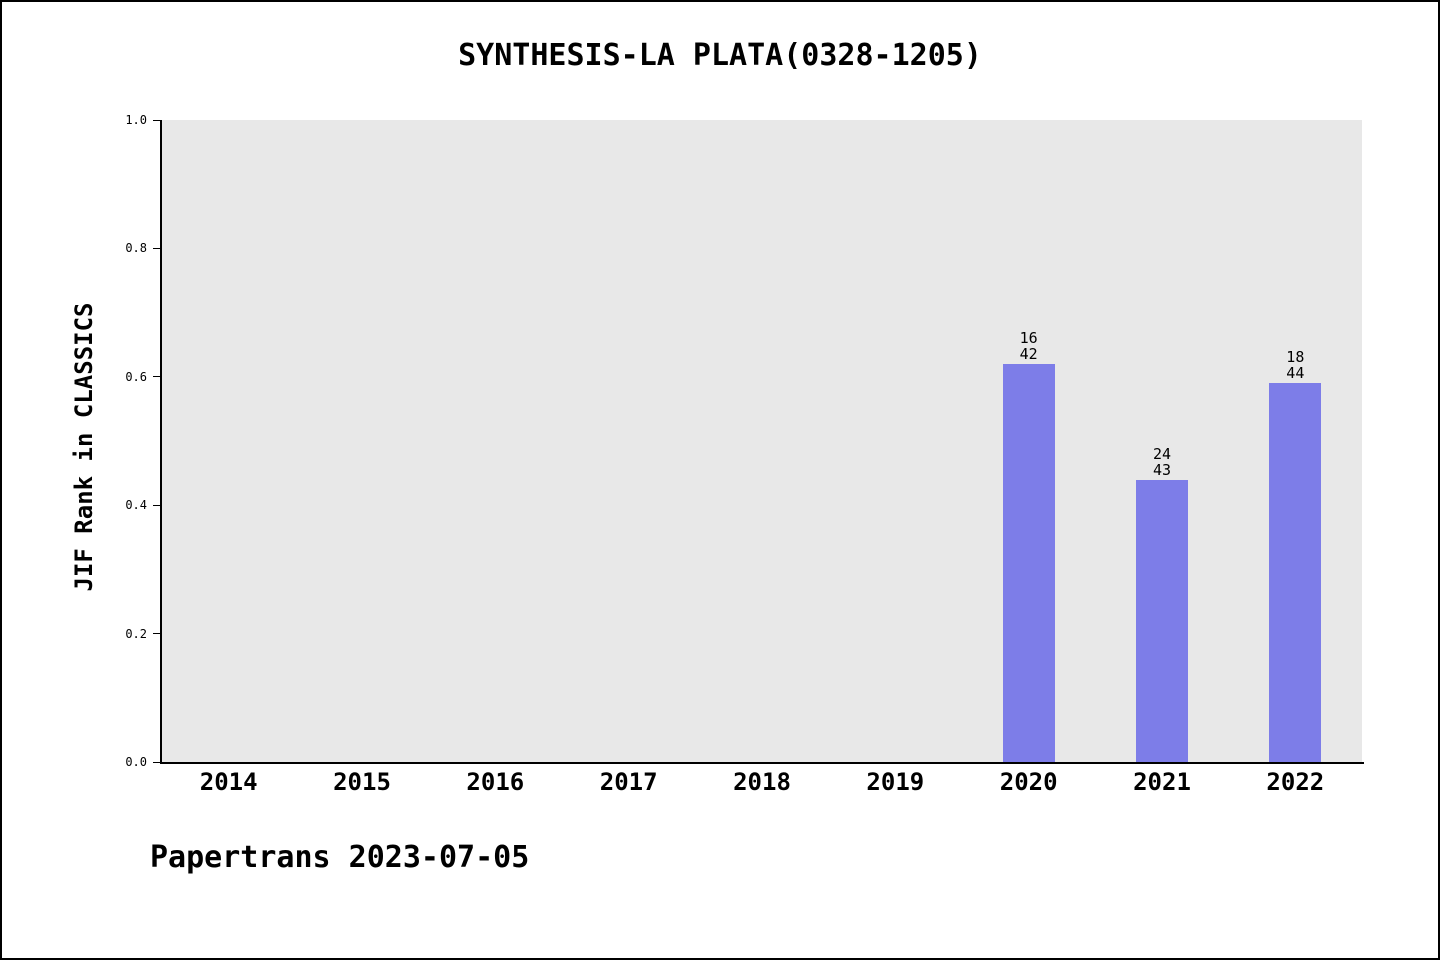  I want to click on x-tick-label-2018: 2018, so click(762, 782).